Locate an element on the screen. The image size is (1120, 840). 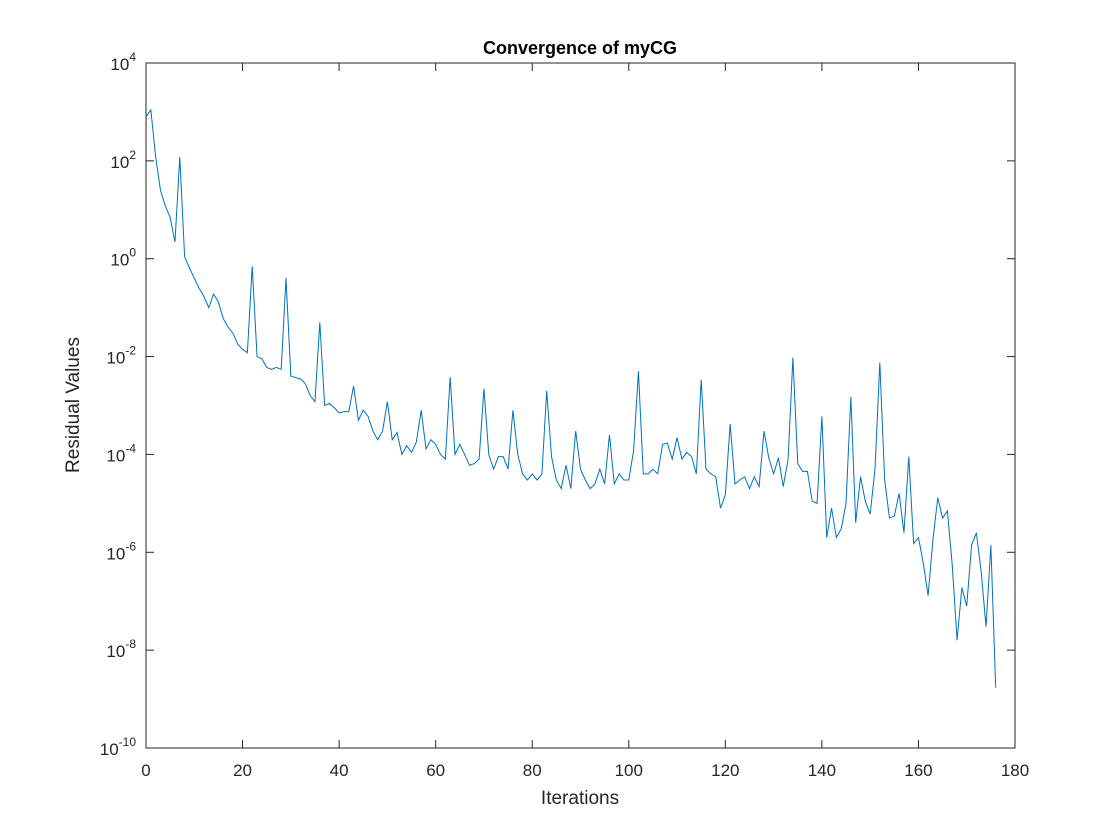
y-axis-label: Residual Values is located at coordinates (73, 405).